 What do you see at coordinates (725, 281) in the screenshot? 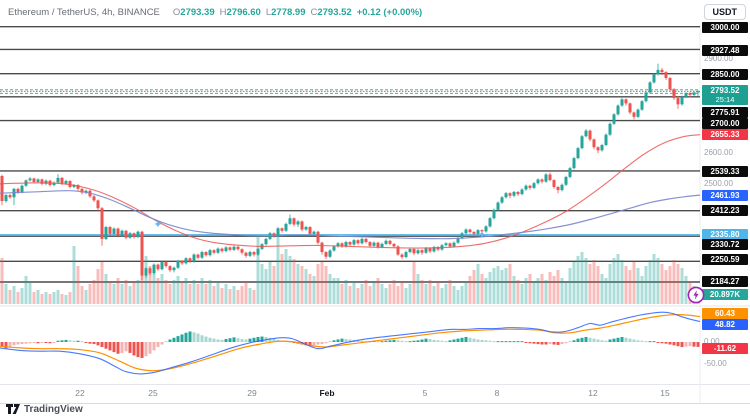
I see `price-label: 2184.27` at bounding box center [725, 281].